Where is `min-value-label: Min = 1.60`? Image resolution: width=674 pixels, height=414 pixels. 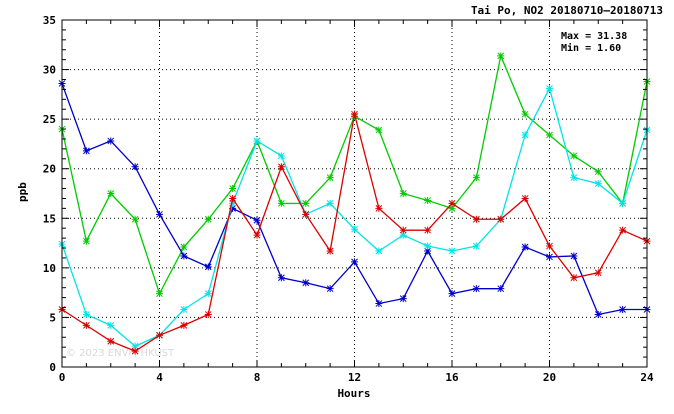
min-value-label: Min = 1.60 is located at coordinates (591, 48).